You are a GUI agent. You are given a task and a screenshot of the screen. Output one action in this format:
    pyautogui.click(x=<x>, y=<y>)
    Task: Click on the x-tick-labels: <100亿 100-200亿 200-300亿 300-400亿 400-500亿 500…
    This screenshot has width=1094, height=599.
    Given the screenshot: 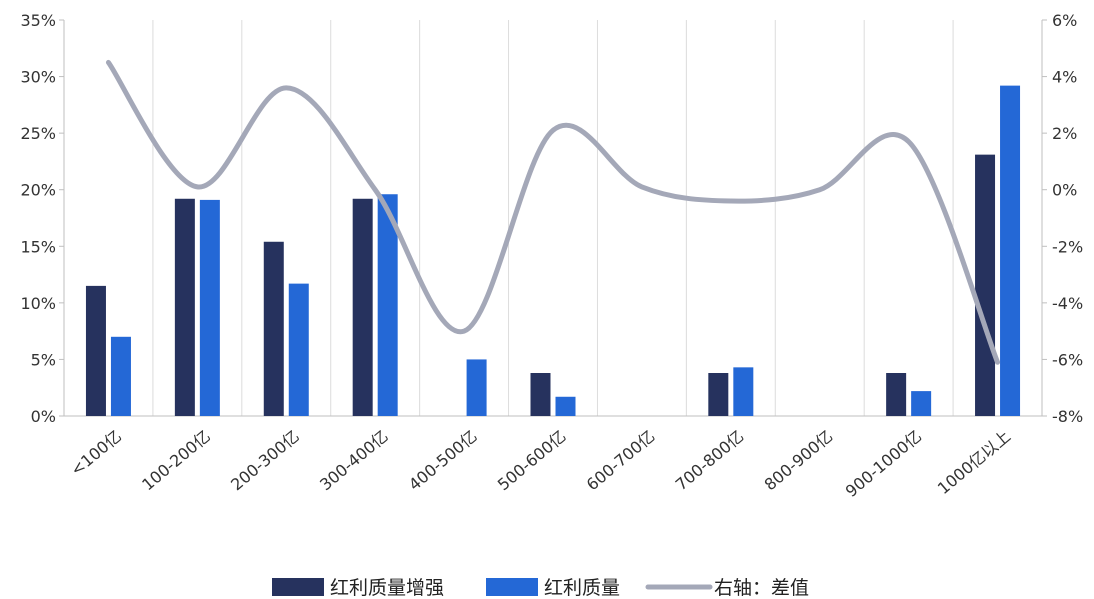 What is the action you would take?
    pyautogui.click(x=540, y=464)
    